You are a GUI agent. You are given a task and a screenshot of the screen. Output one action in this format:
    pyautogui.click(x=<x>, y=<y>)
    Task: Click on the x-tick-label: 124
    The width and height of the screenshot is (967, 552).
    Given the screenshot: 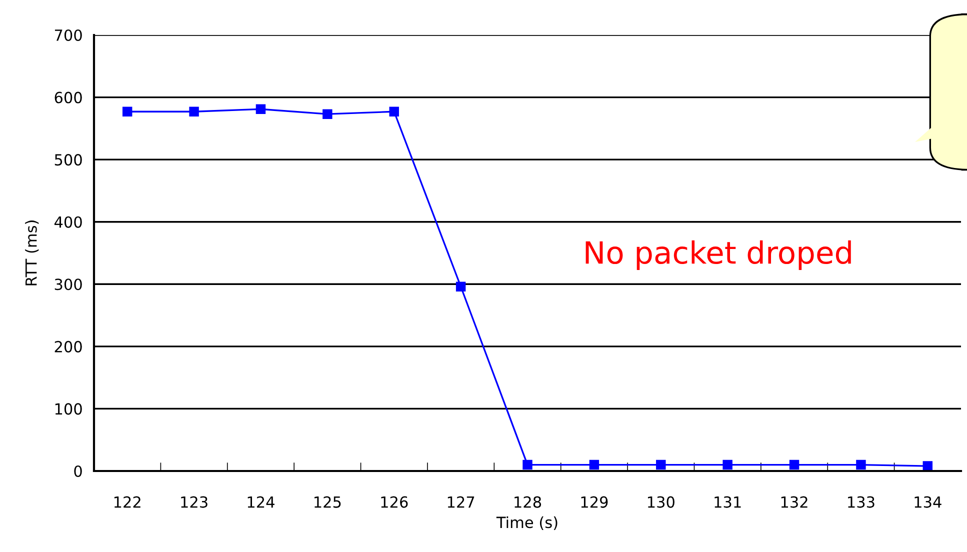 What is the action you would take?
    pyautogui.click(x=261, y=502)
    